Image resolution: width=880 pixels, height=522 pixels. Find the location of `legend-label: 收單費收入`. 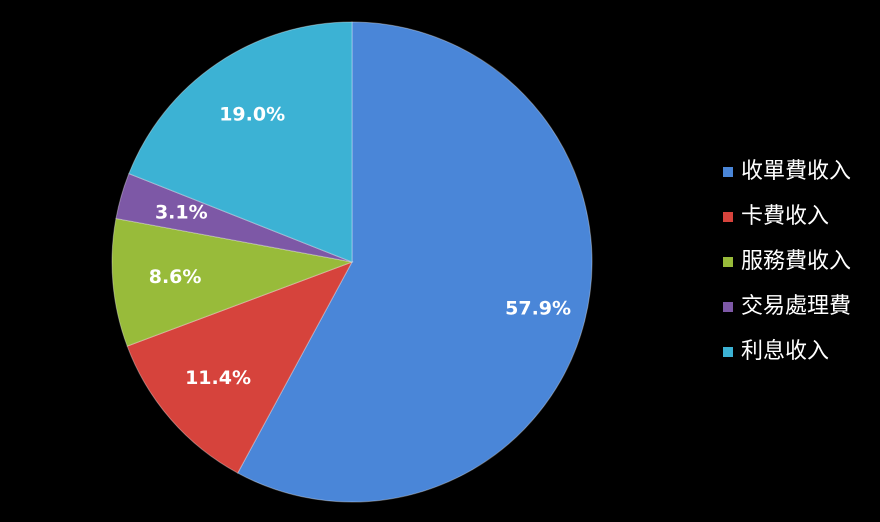

legend-label: 收單費收入 is located at coordinates (796, 171).